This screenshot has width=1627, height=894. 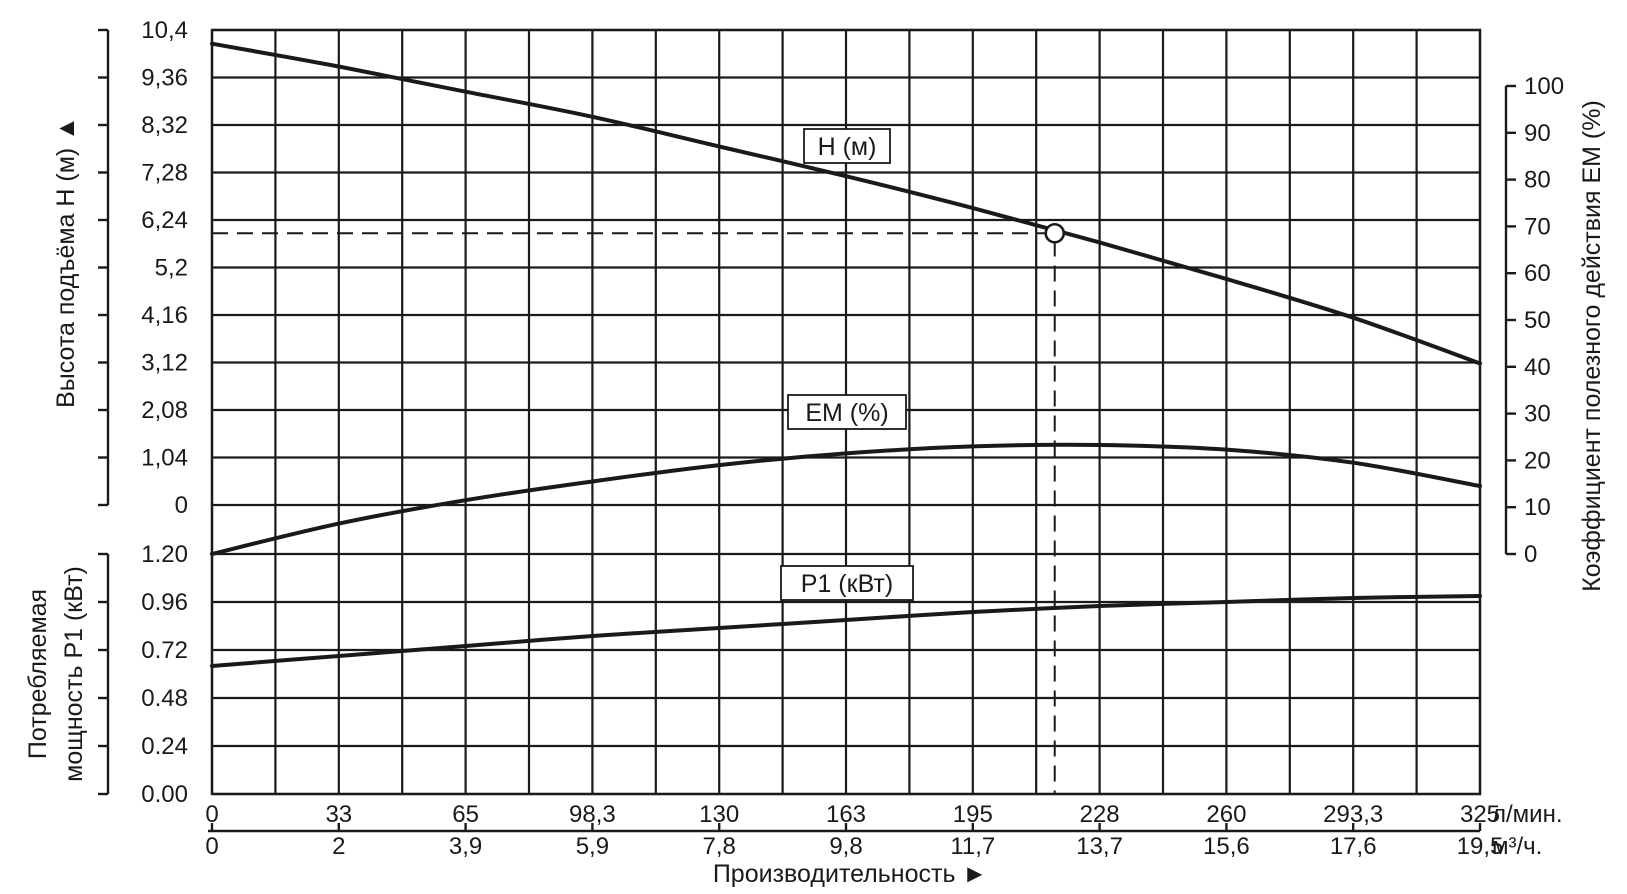 What do you see at coordinates (1055, 233) in the screenshot?
I see `operating-point-marker` at bounding box center [1055, 233].